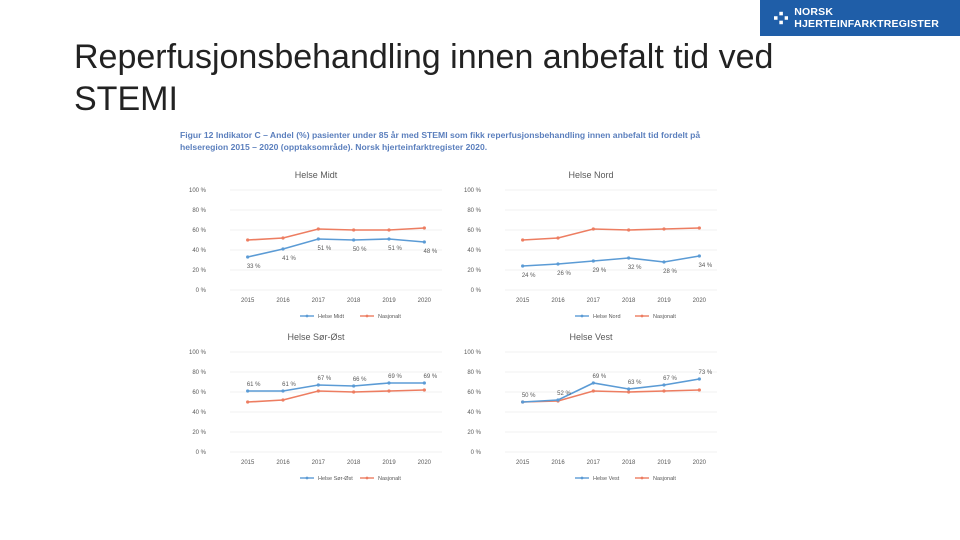 Image resolution: width=960 pixels, height=540 pixels. I want to click on data-label: 26 %, so click(564, 274).